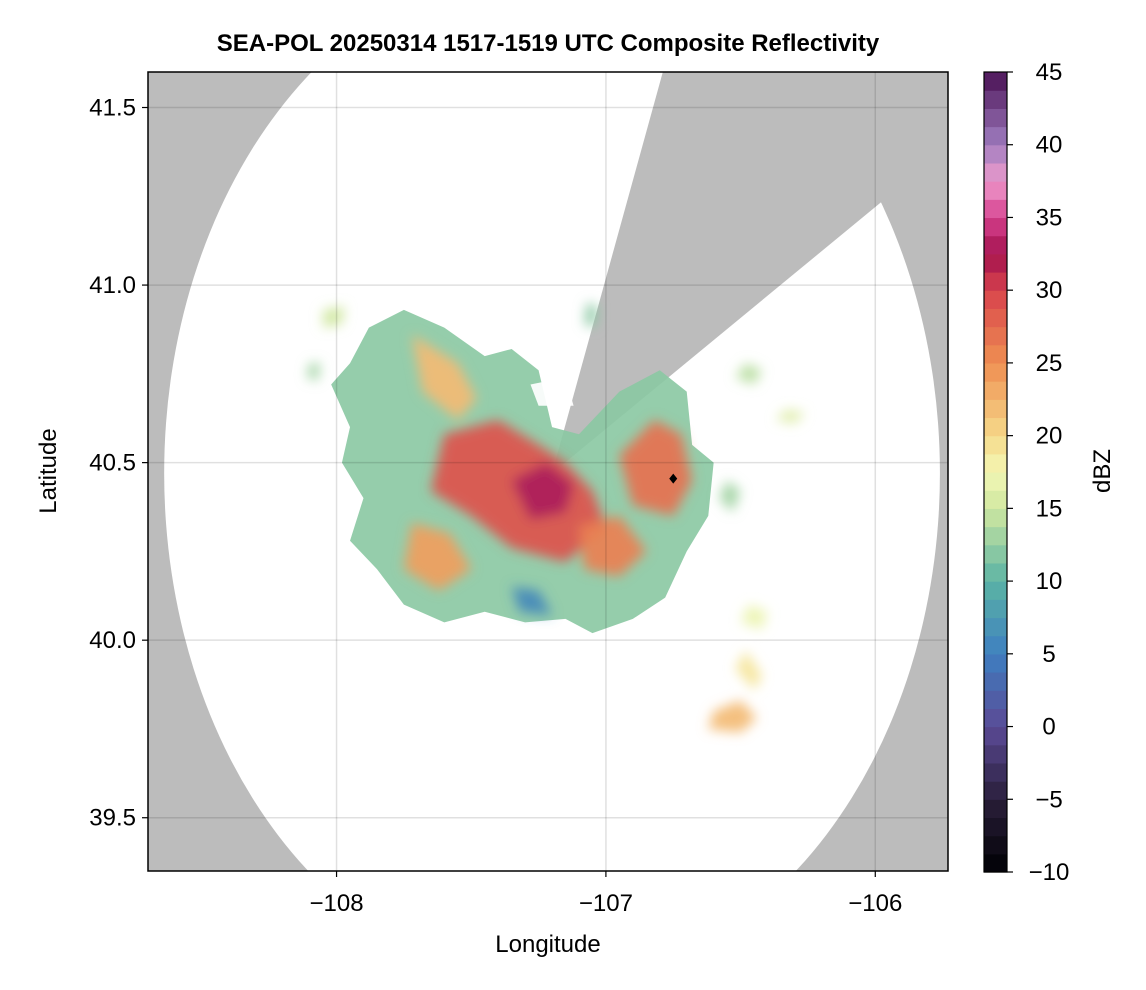 This screenshot has height=990, width=1146. What do you see at coordinates (1049, 508) in the screenshot?
I see `colorbar-tick-label: 15` at bounding box center [1049, 508].